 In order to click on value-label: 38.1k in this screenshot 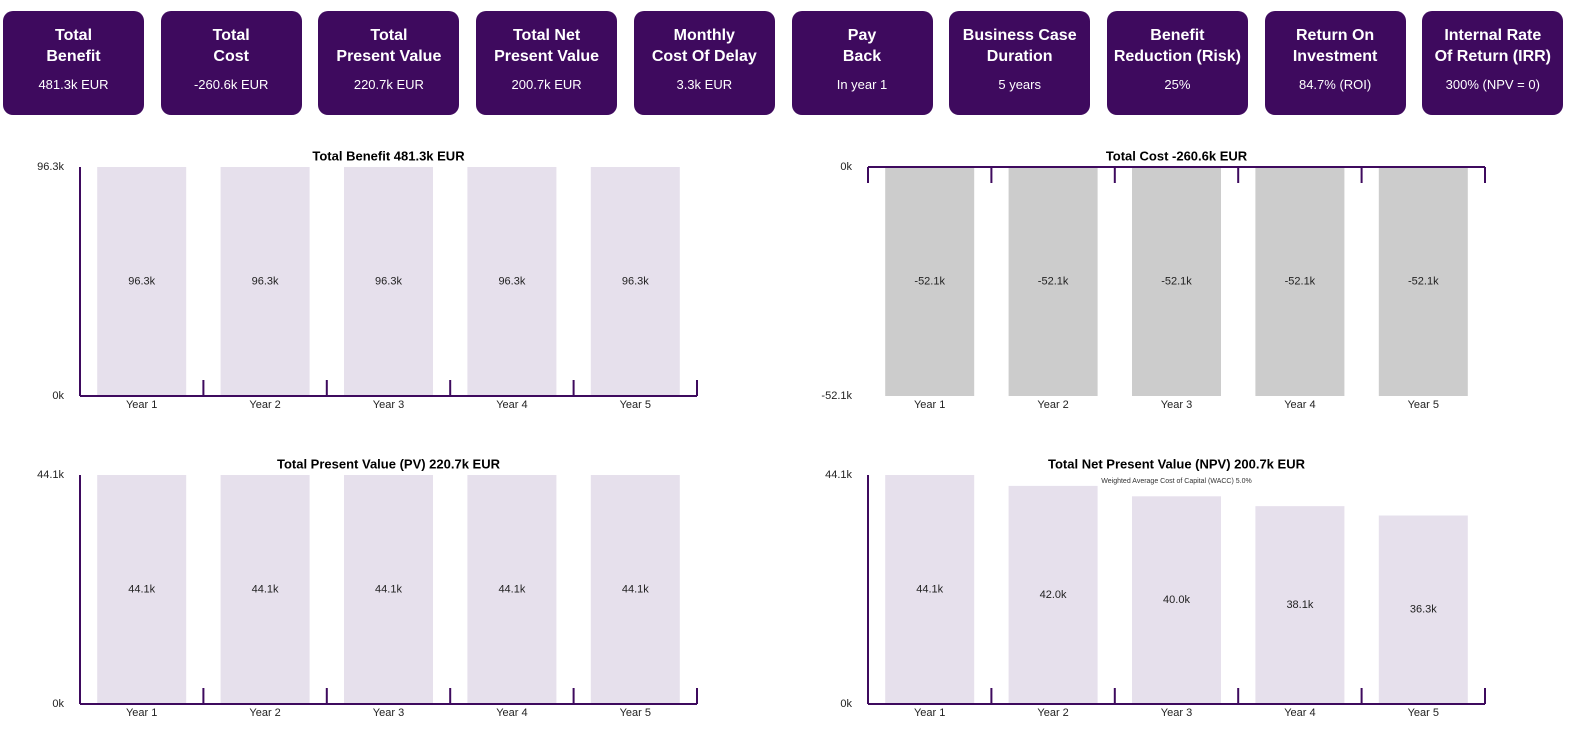, I will do `click(1299, 605)`.